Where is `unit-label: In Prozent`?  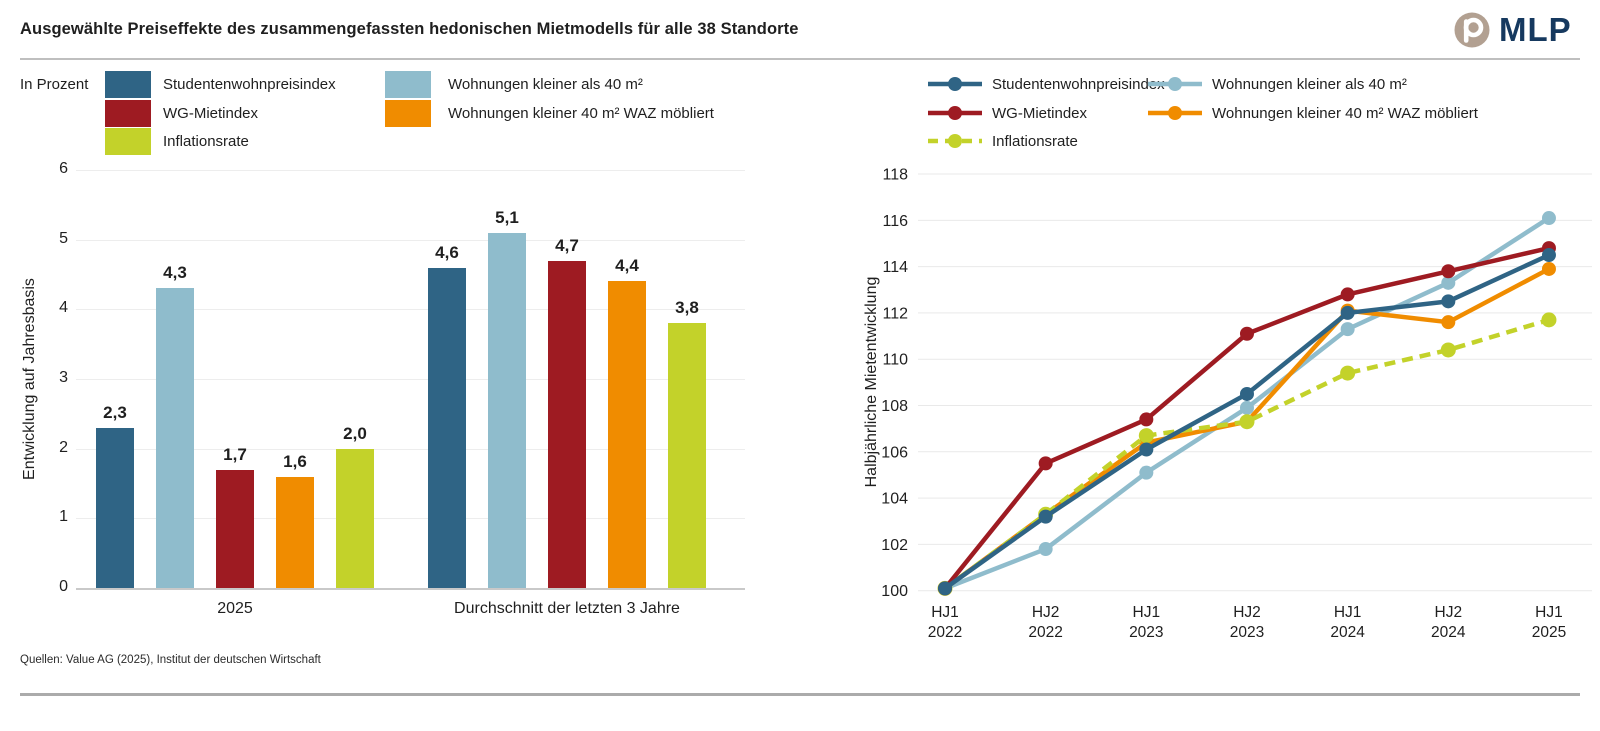
unit-label: In Prozent is located at coordinates (54, 84).